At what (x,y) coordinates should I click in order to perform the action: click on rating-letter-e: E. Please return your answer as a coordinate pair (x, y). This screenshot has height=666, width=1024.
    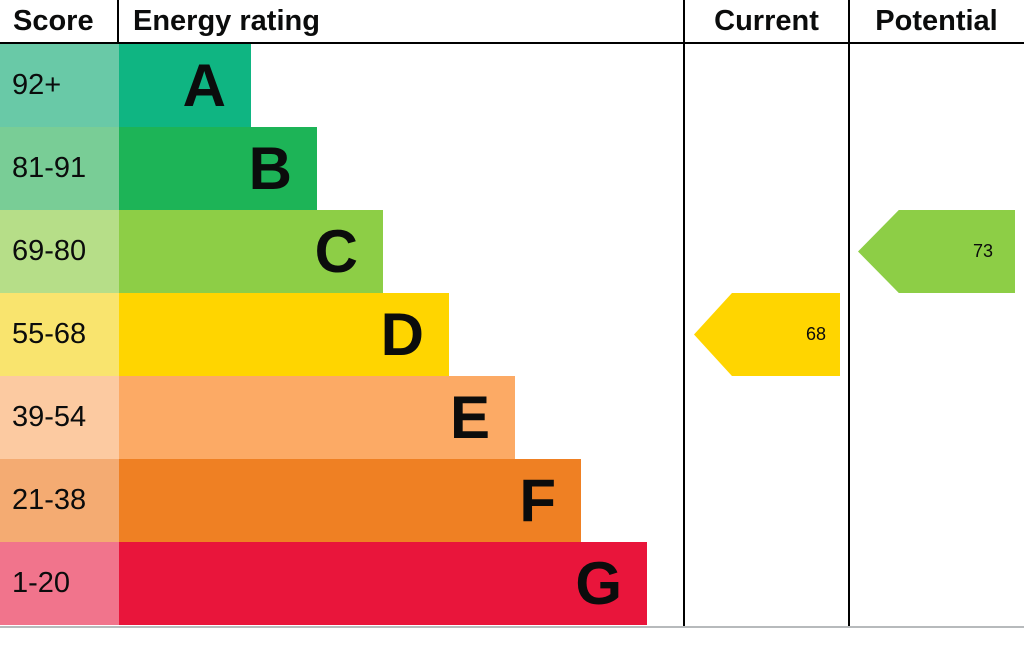
    Looking at the image, I should click on (469, 417).